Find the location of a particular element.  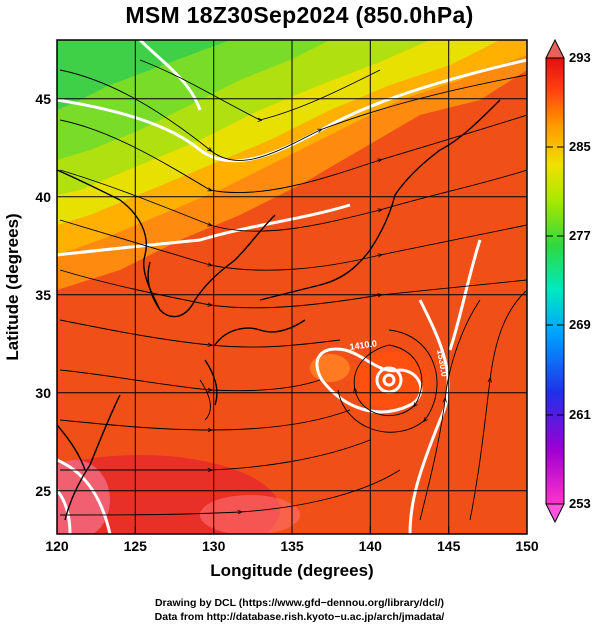

x-tick-label: 135 is located at coordinates (292, 546).